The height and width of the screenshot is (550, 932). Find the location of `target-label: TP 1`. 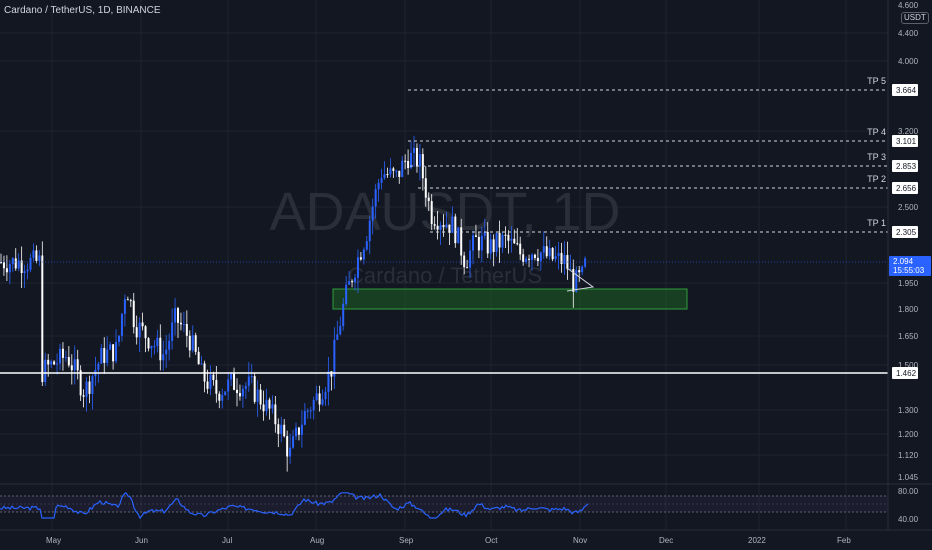

target-label: TP 1 is located at coordinates (876, 223).